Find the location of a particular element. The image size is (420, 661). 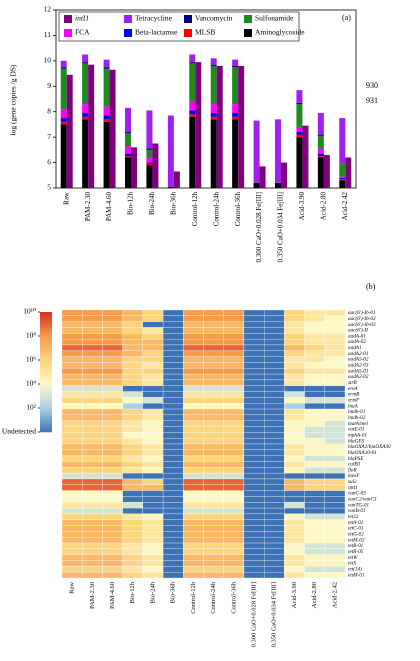

y-tick-label: 6 is located at coordinates (49, 161).